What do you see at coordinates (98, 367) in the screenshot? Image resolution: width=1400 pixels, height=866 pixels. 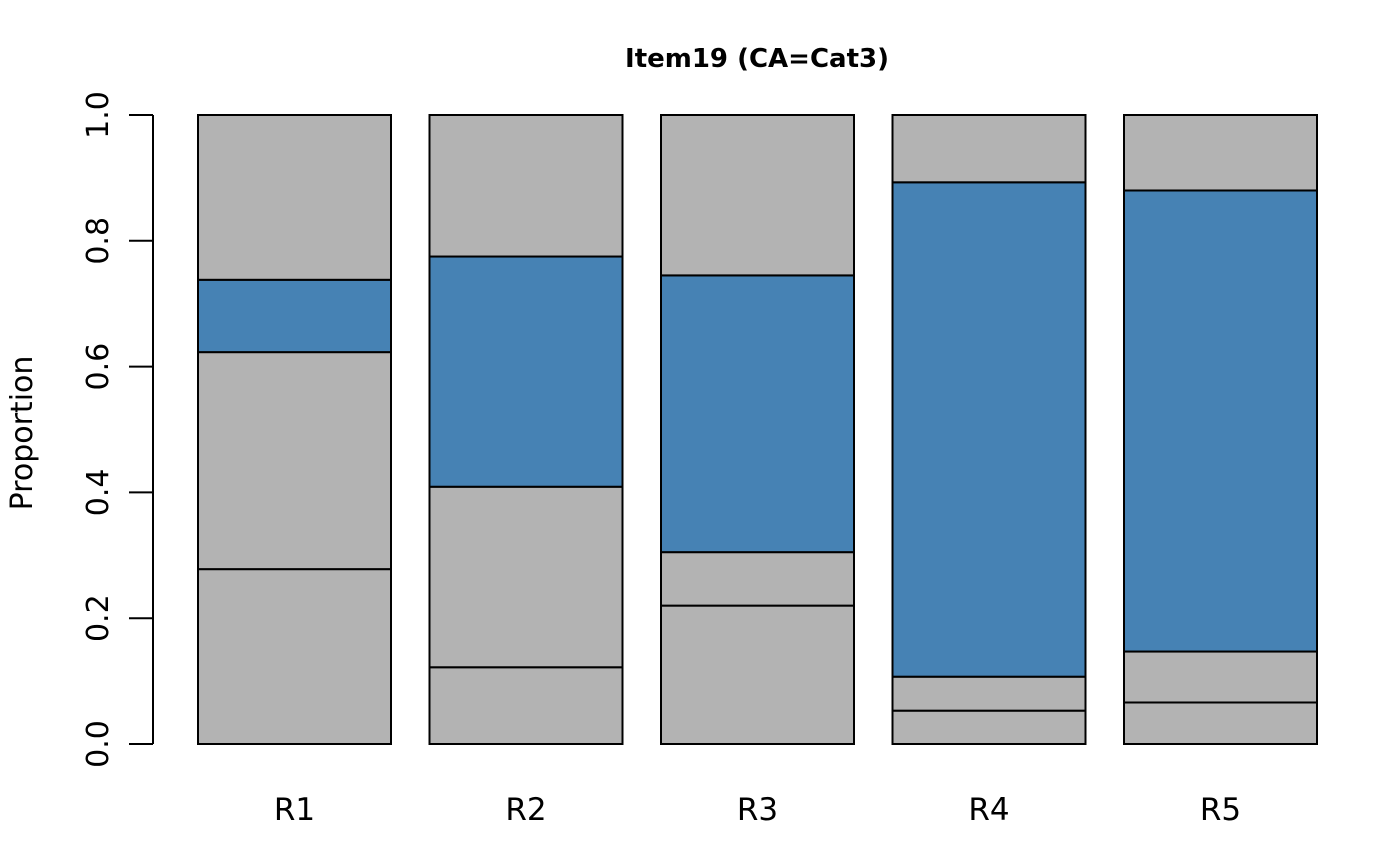 I see `y-tick-label: 0.6` at bounding box center [98, 367].